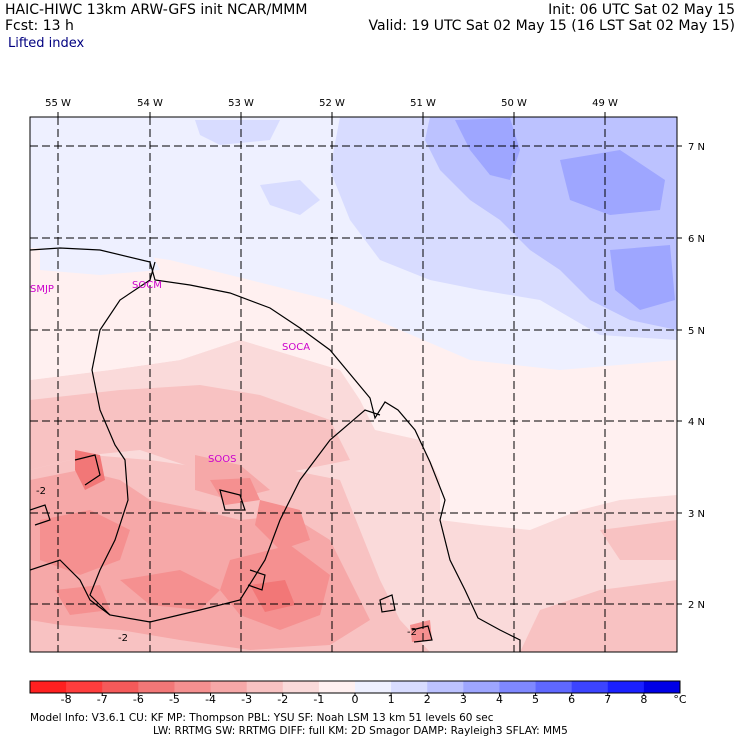 This screenshot has width=740, height=740. Describe the element at coordinates (427, 699) in the screenshot. I see `colorbar-tick-label: 2` at that location.